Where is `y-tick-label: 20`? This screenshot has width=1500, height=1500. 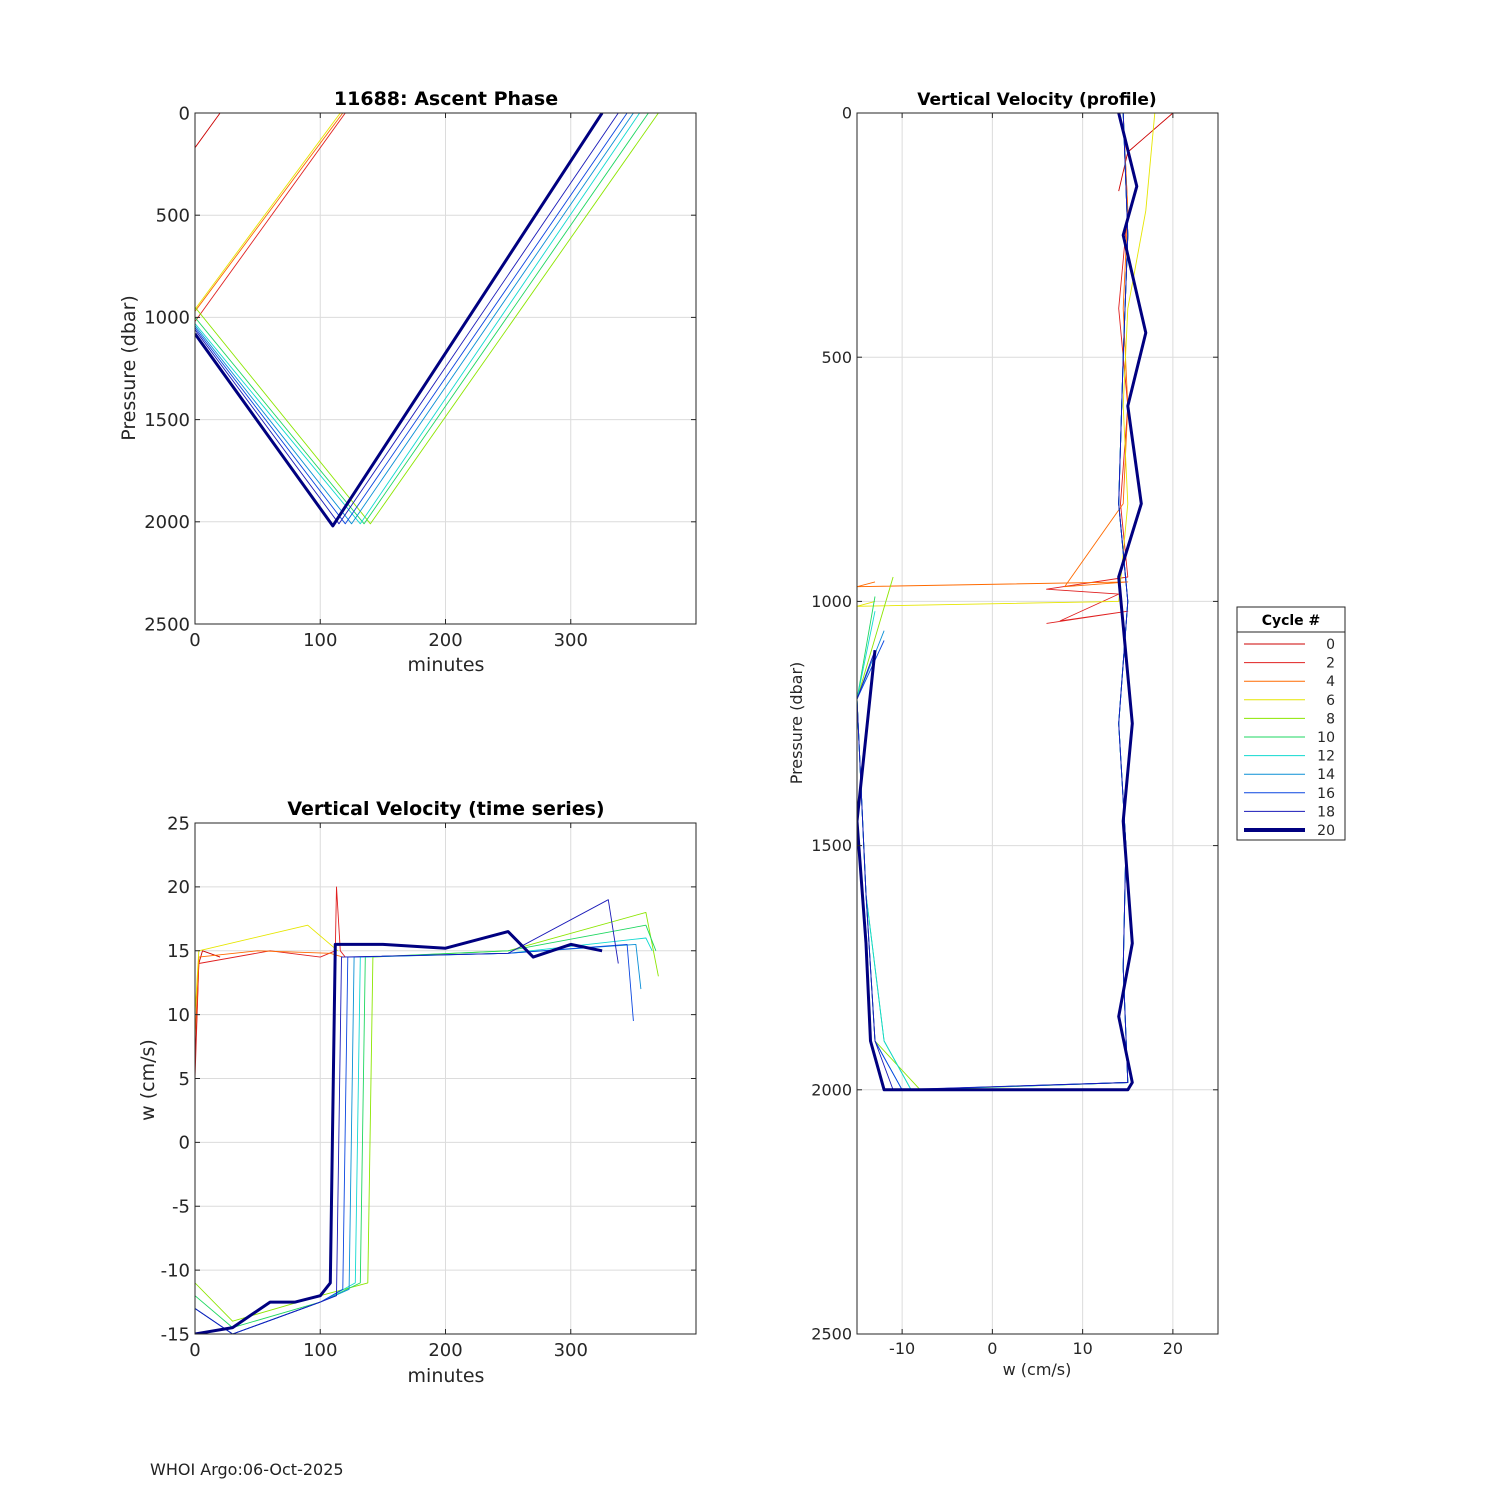 y-tick-label: 20 is located at coordinates (178, 887).